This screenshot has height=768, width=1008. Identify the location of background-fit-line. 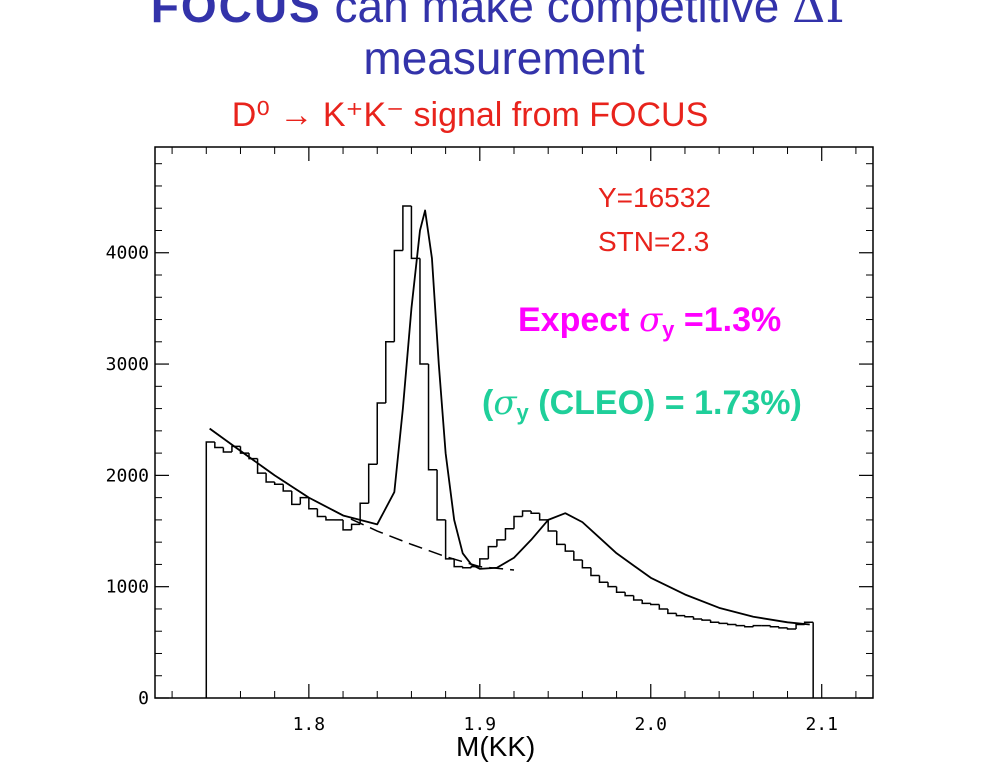
(362, 499).